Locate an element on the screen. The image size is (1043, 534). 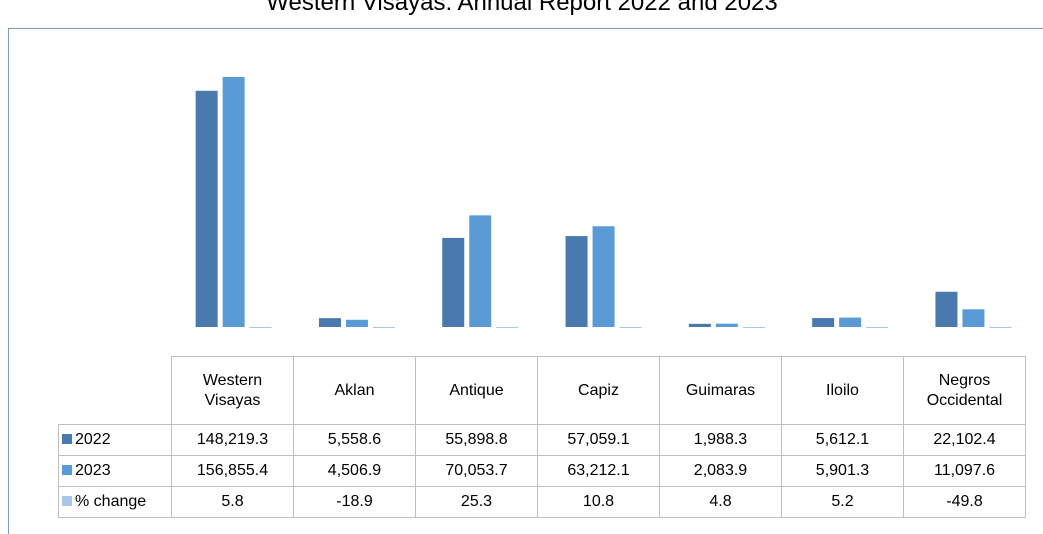
value-cell: 5.2 is located at coordinates (842, 502).